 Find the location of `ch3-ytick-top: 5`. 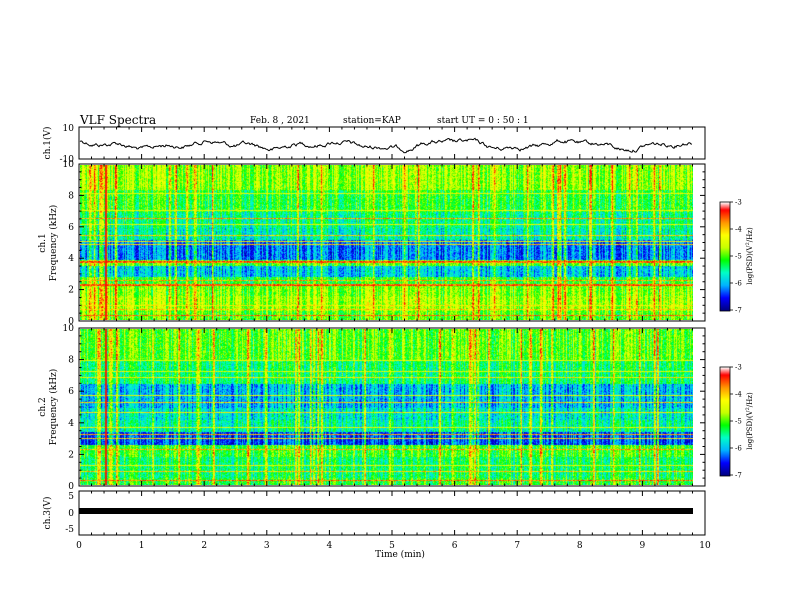

ch3-ytick-top: 5 is located at coordinates (71, 497).